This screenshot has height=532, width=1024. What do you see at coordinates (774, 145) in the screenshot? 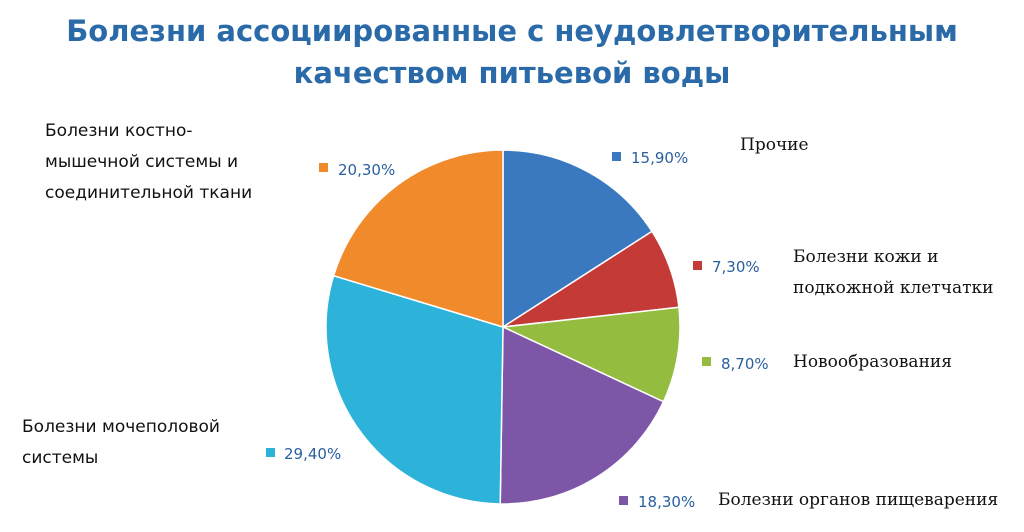
I see `slice-category-label: Прочие` at bounding box center [774, 145].